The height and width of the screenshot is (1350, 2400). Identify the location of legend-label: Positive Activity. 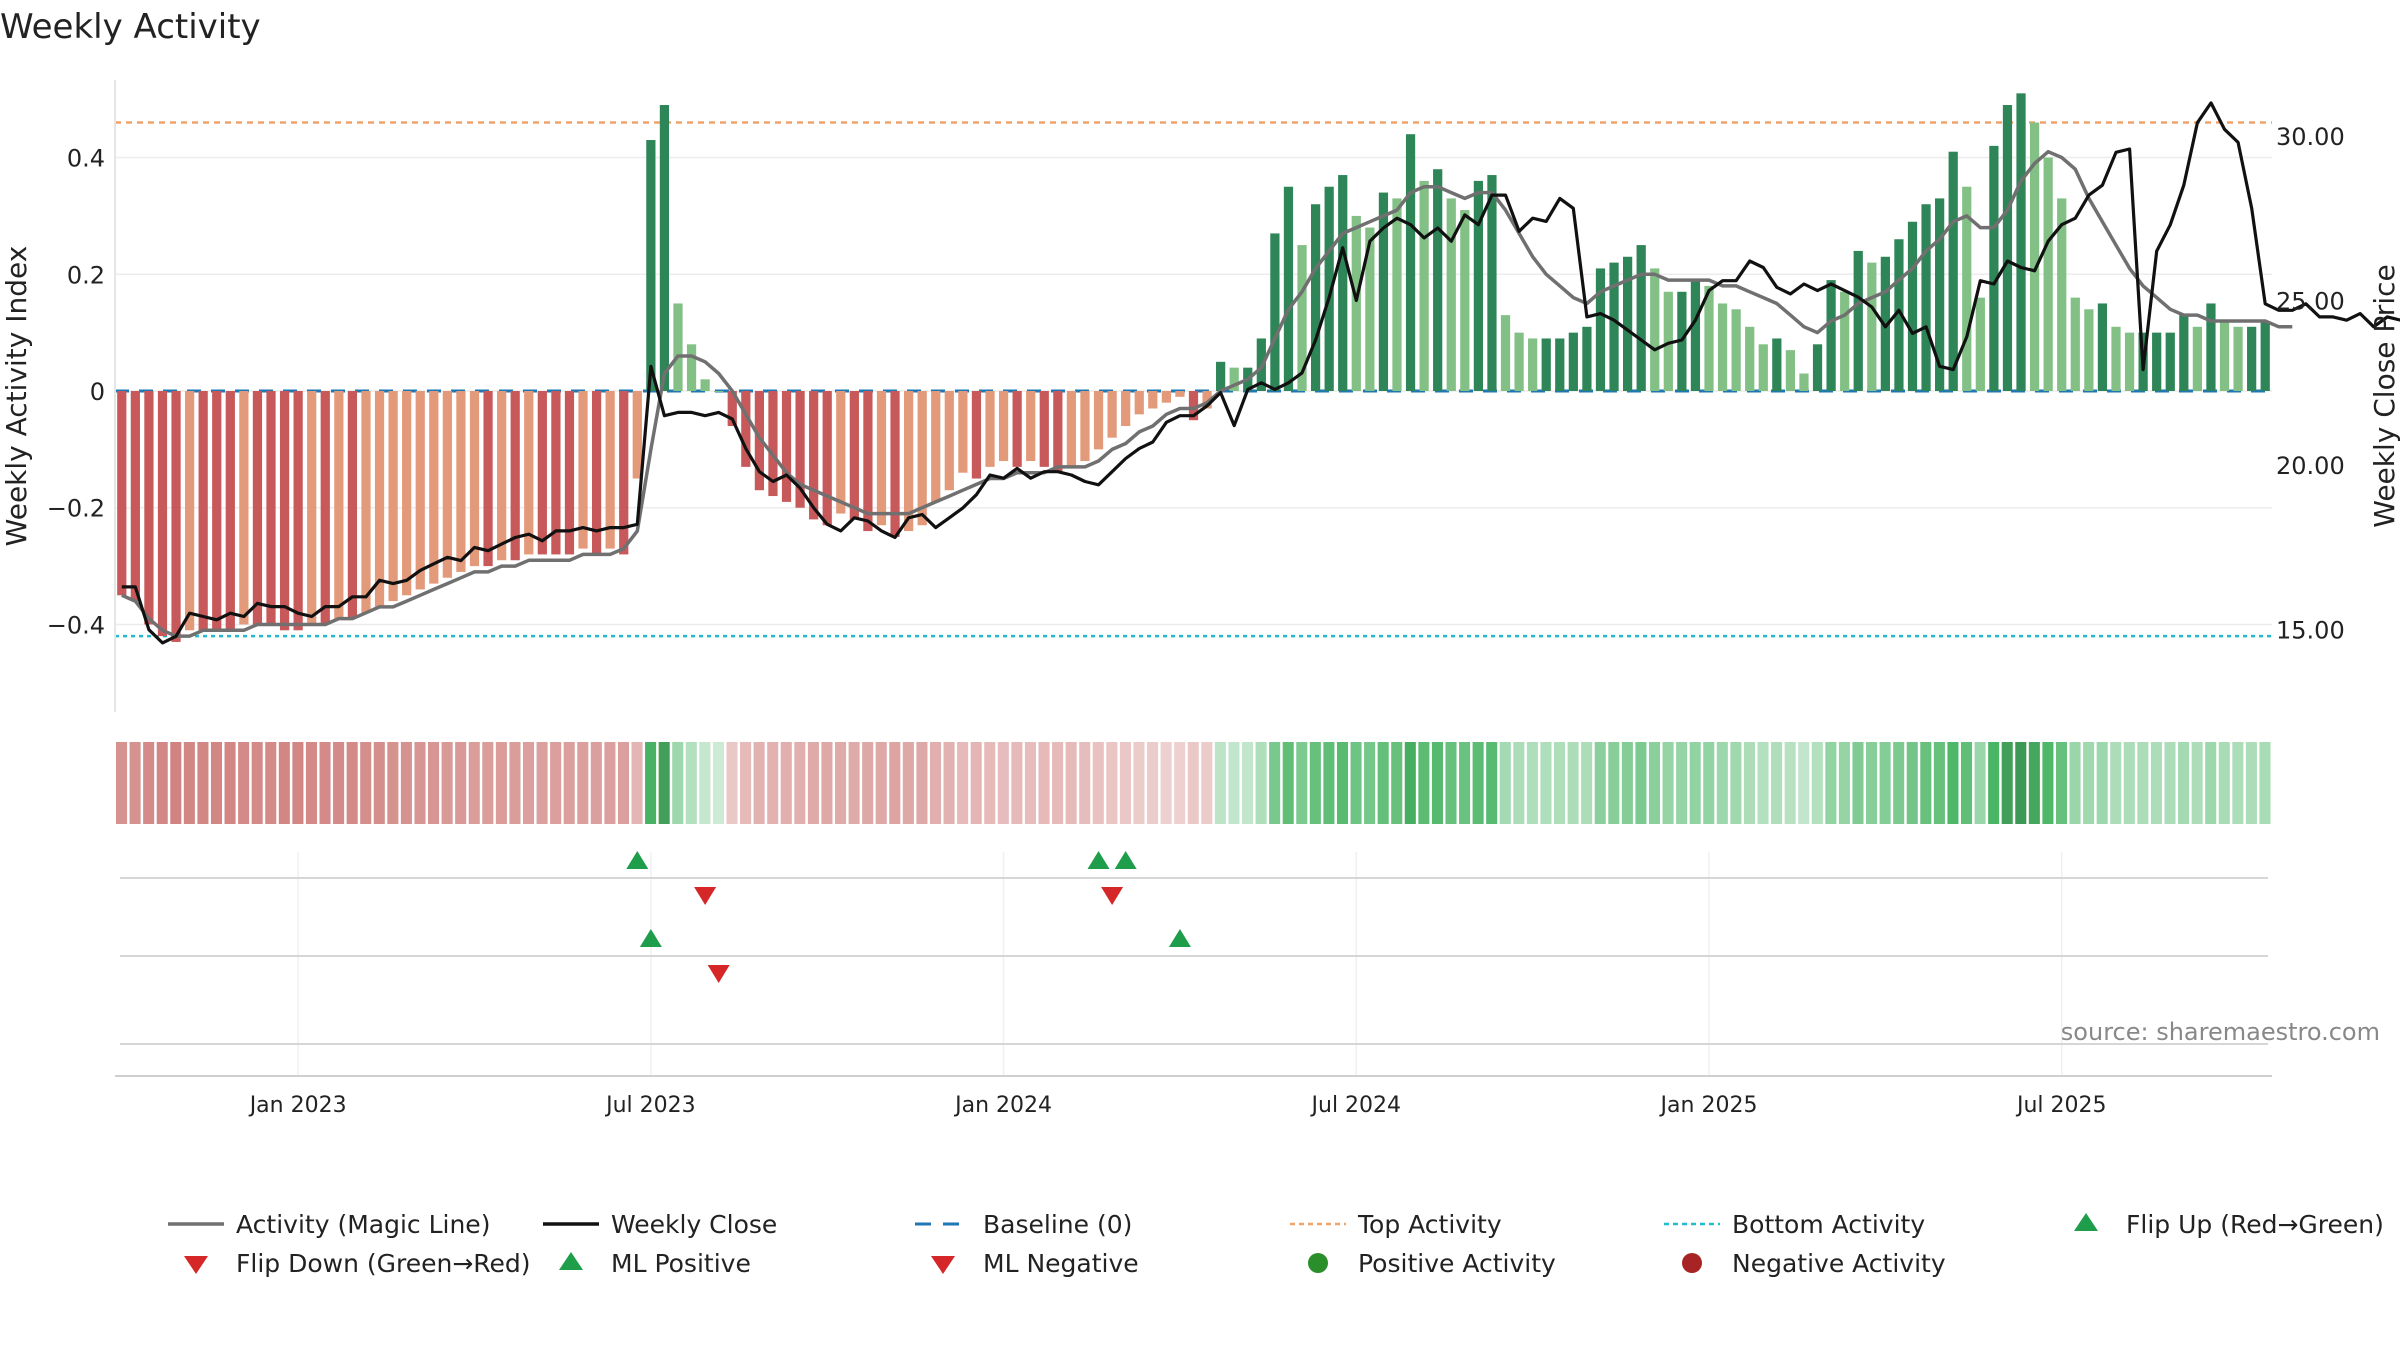
(1457, 1263).